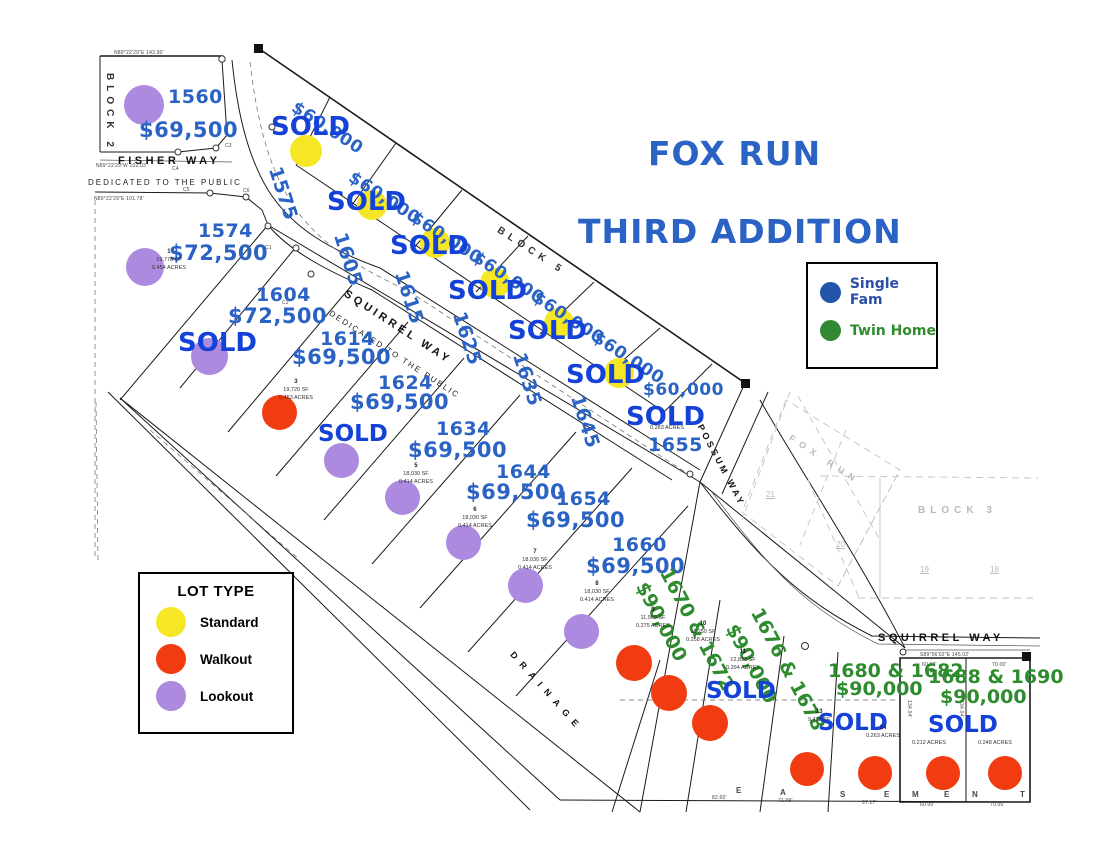 Image resolution: width=1100 pixels, height=850 pixels. What do you see at coordinates (216, 591) in the screenshot?
I see `lot-type-legend-title: LOT TYPE` at bounding box center [216, 591].